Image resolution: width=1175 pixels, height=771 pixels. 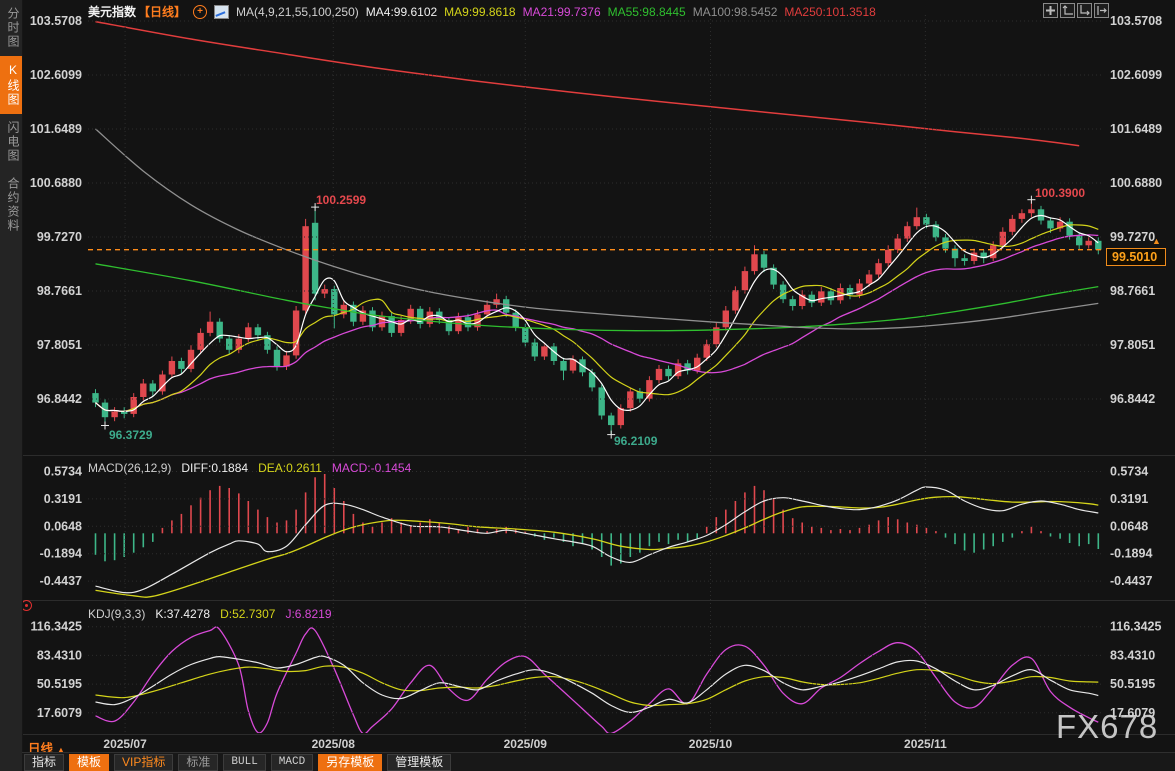 I want to click on svg-text: 2025/10, so click(x=711, y=744).